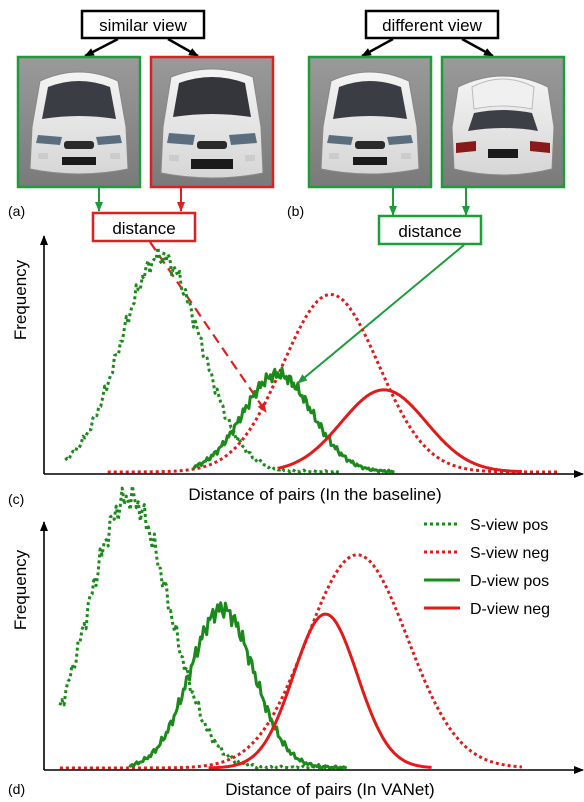  What do you see at coordinates (208, 327) in the screenshot?
I see `arrow-distance-to-sview` at bounding box center [208, 327].